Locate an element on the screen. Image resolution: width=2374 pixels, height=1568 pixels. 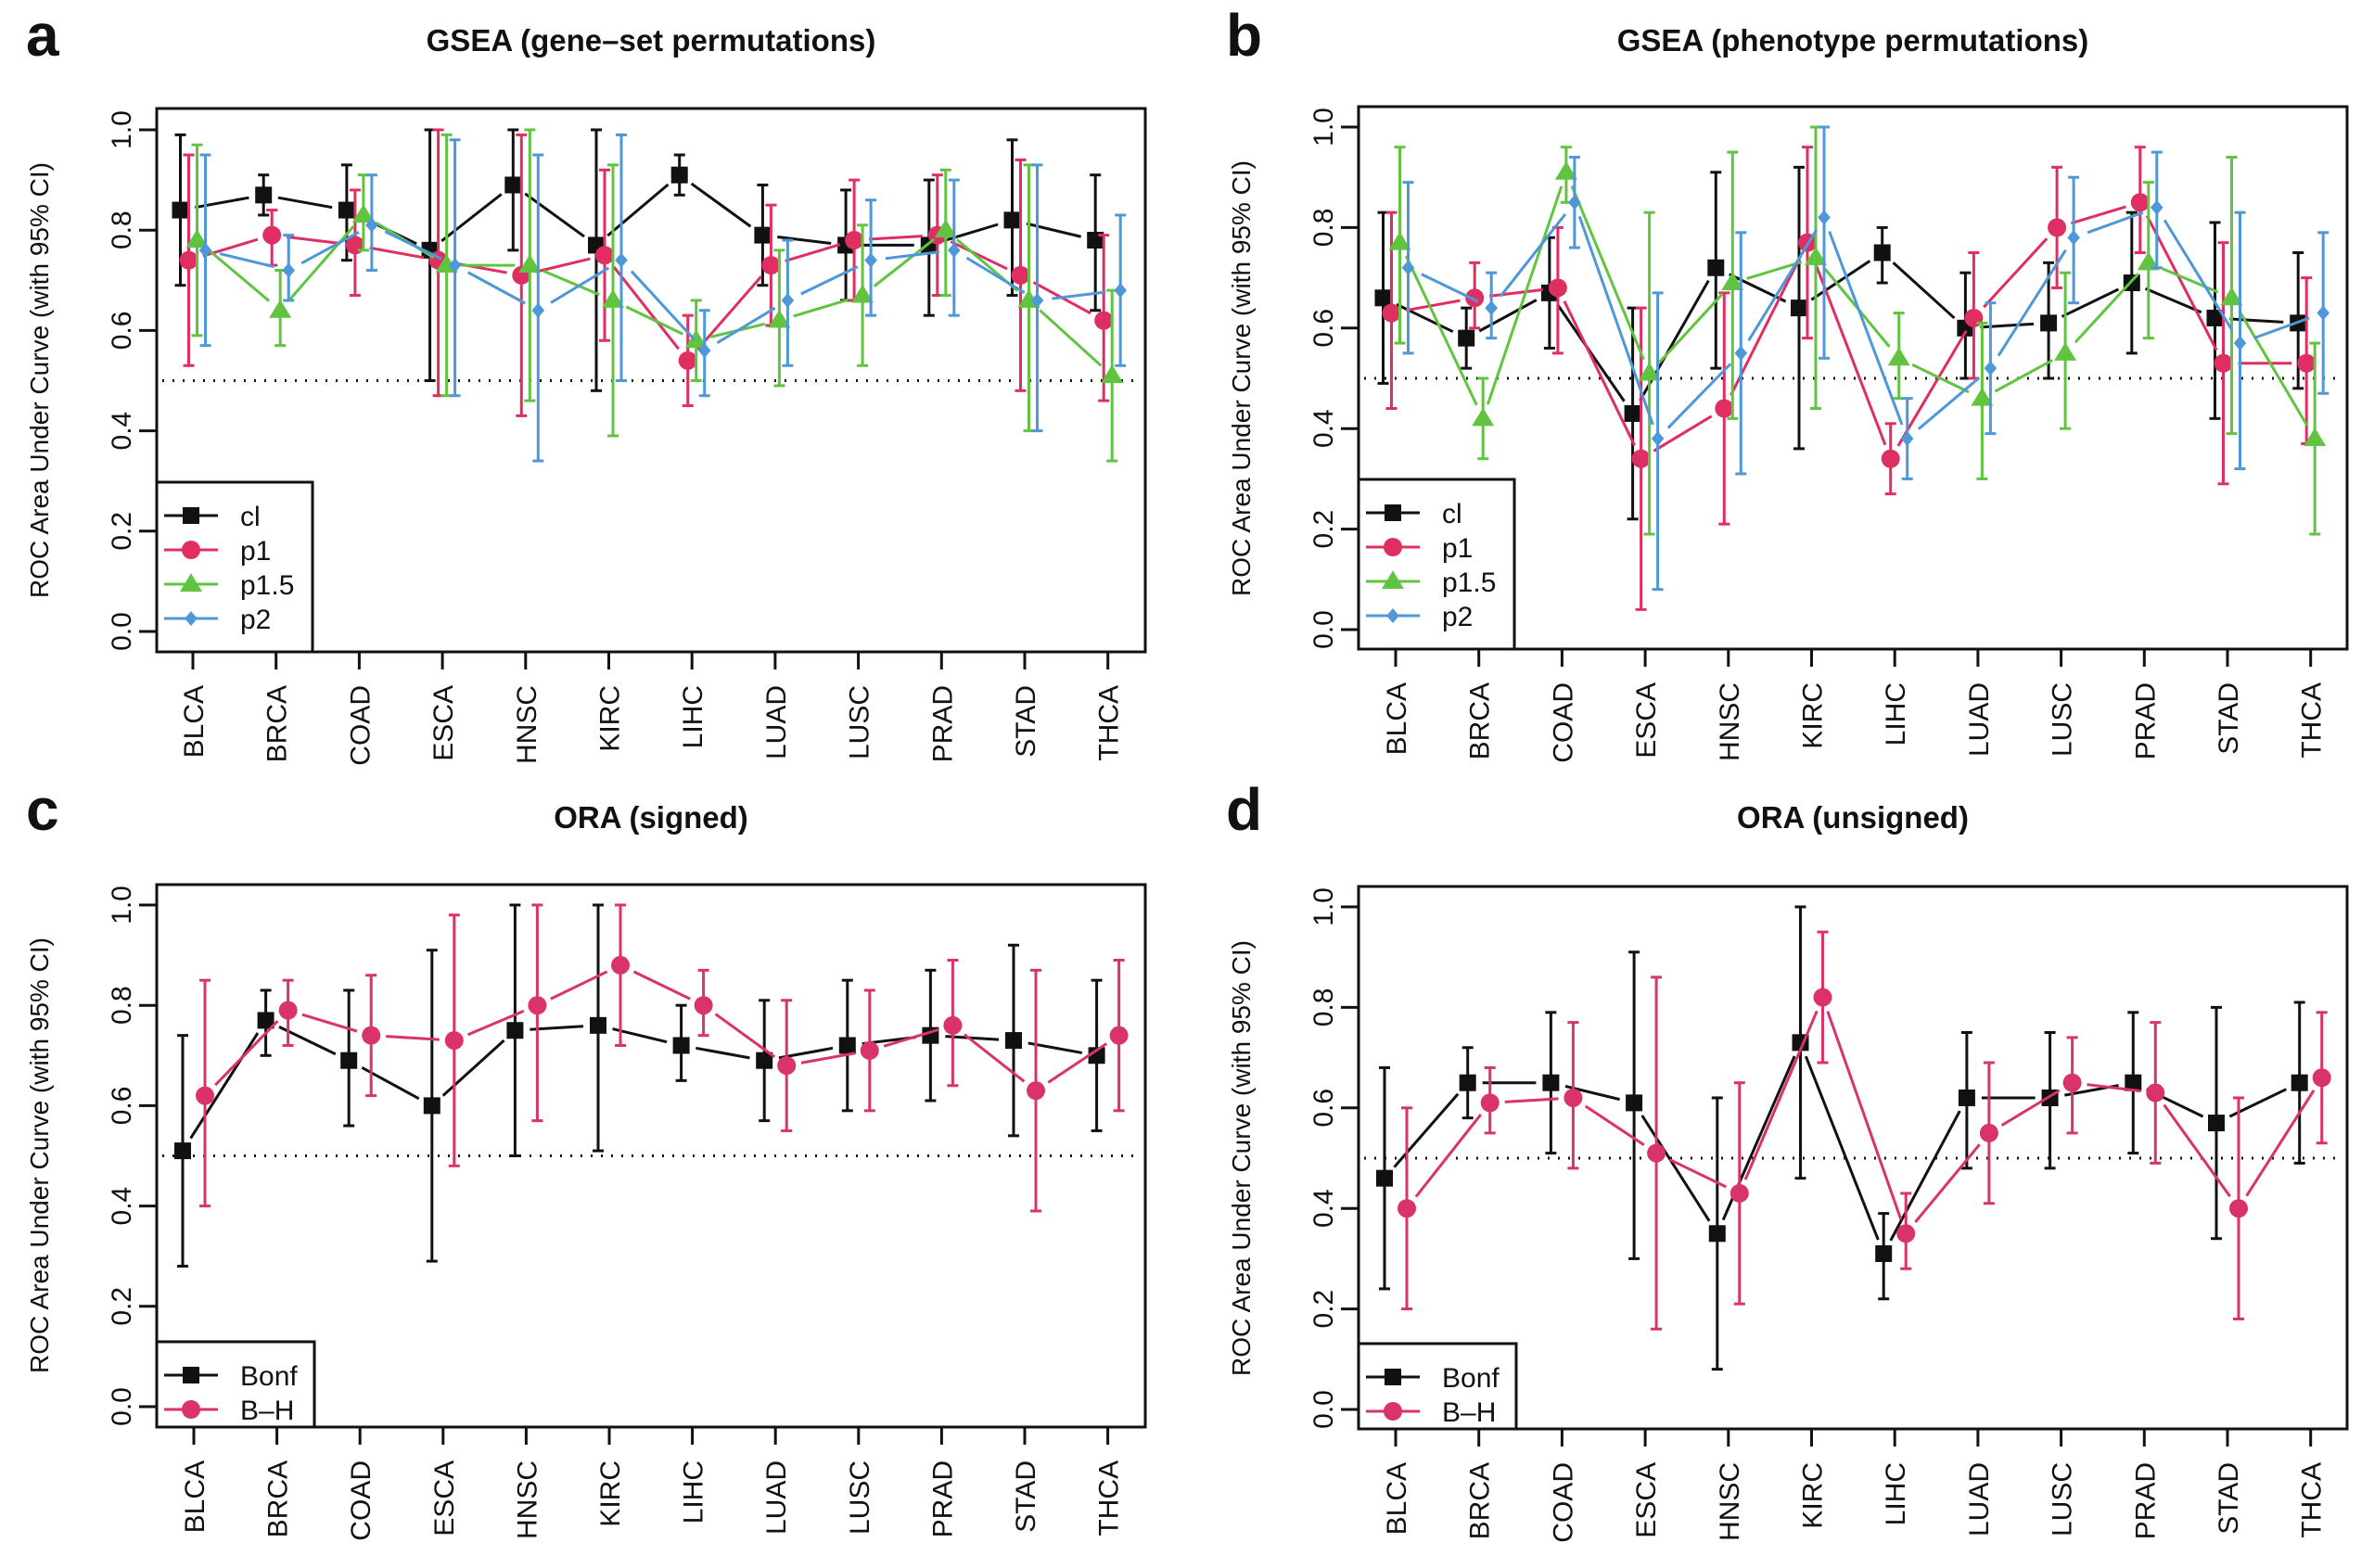
x-tick-label: LUAD is located at coordinates (776, 722).